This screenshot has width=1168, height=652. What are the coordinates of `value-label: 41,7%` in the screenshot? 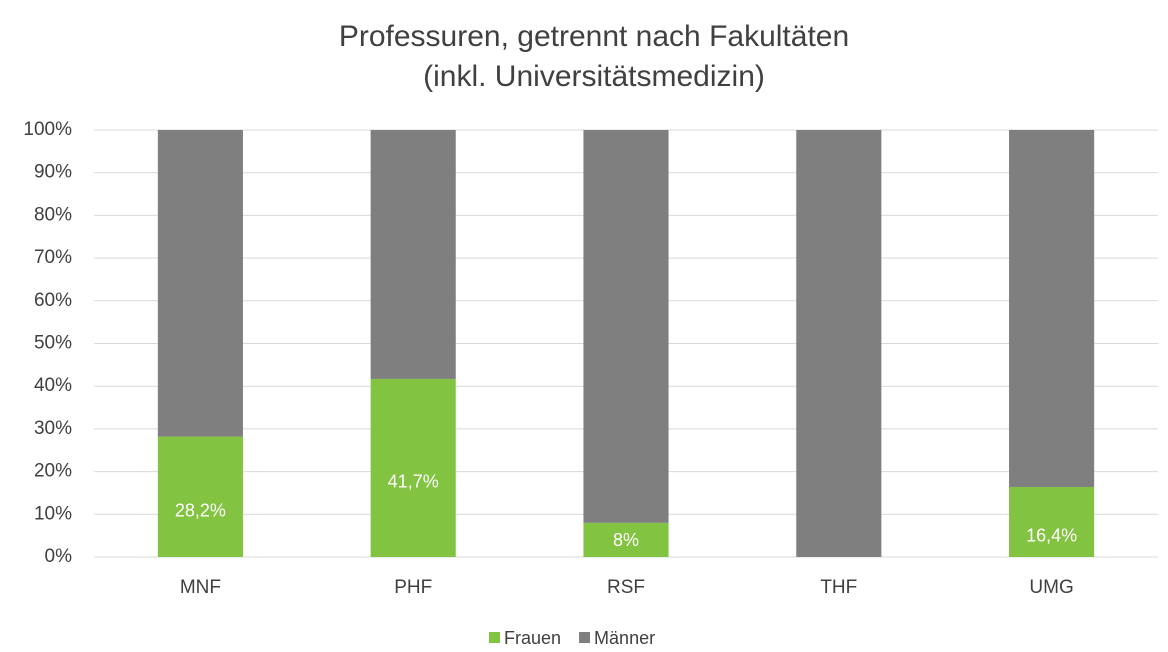 It's located at (413, 482).